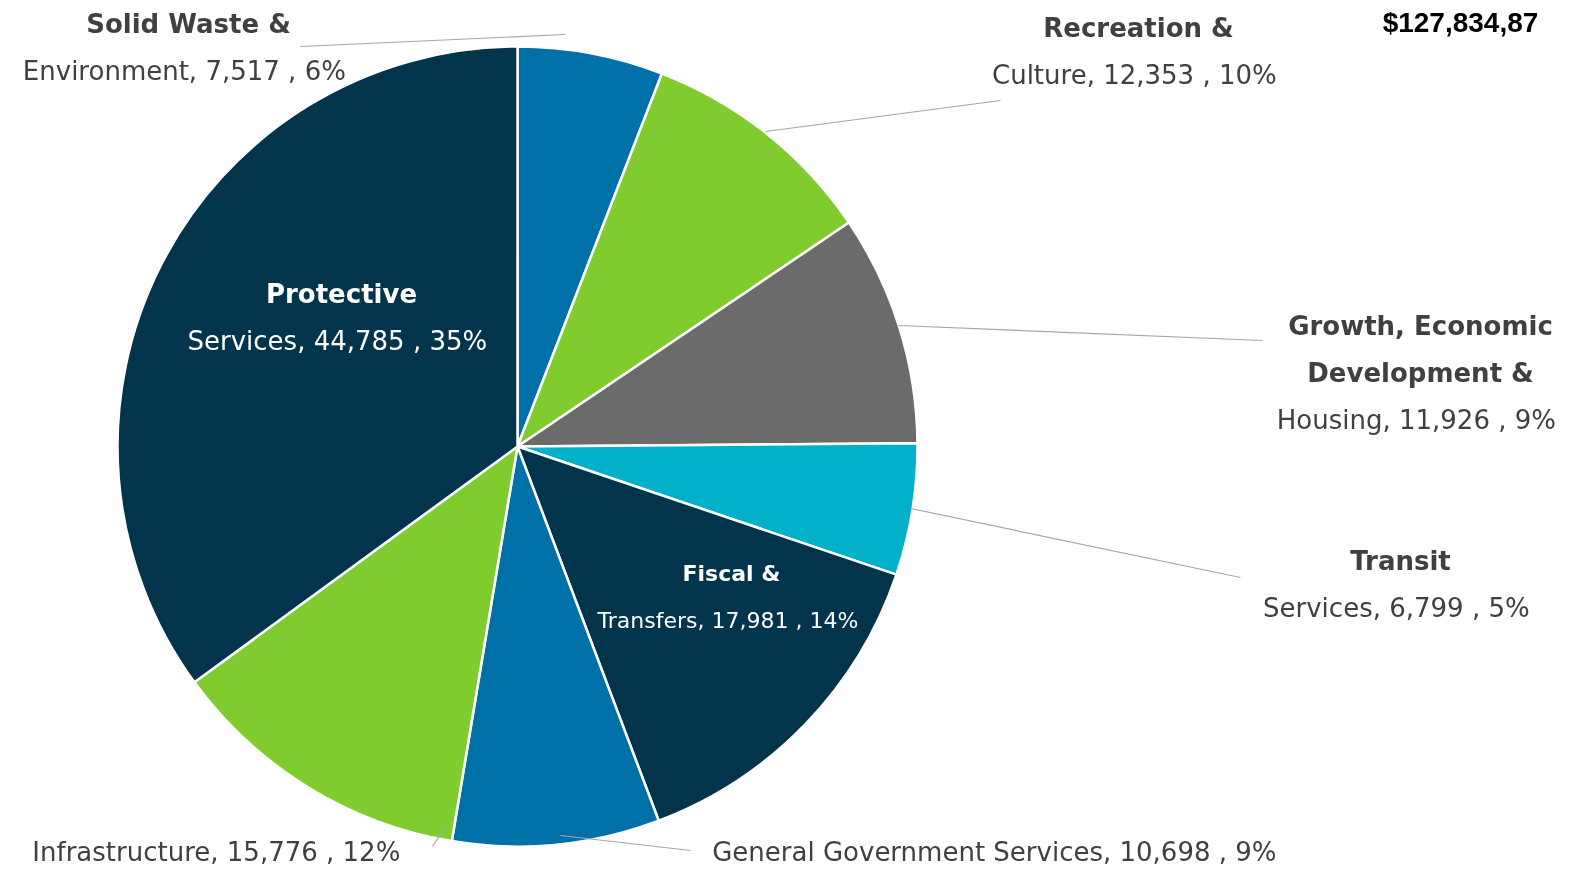  Describe the element at coordinates (1134, 51) in the screenshot. I see `slice-label: Recreation & Culture, 12,353 , 10%` at that location.